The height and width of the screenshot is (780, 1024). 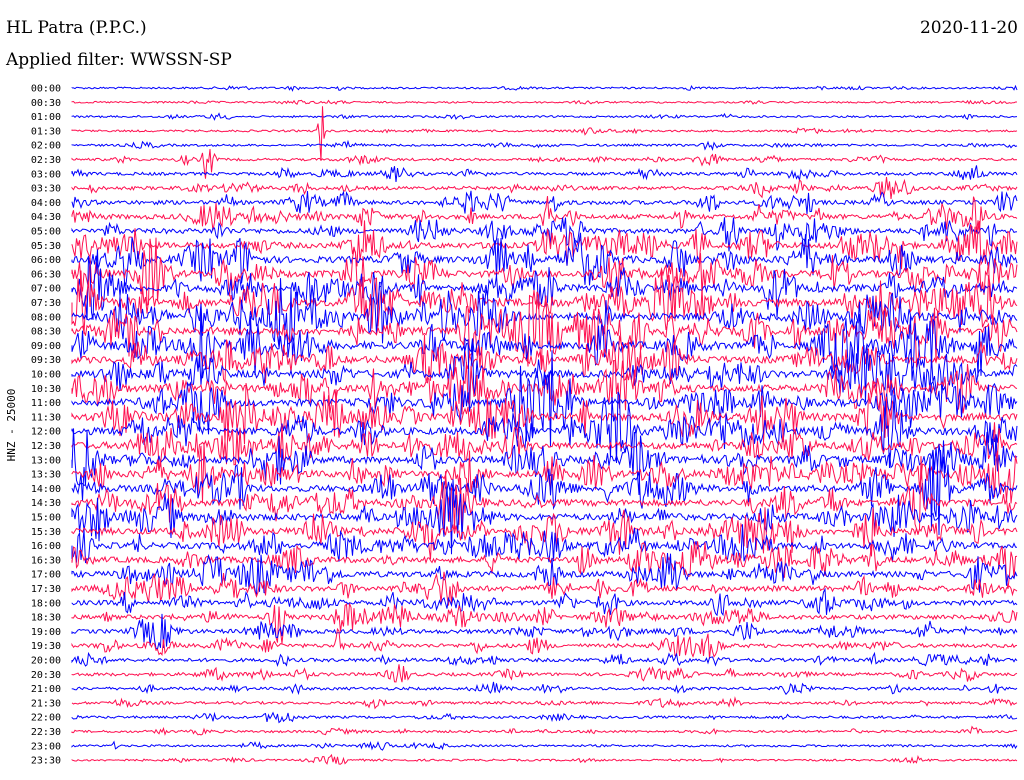 I want to click on row-time-label: 23:00, so click(x=46, y=746).